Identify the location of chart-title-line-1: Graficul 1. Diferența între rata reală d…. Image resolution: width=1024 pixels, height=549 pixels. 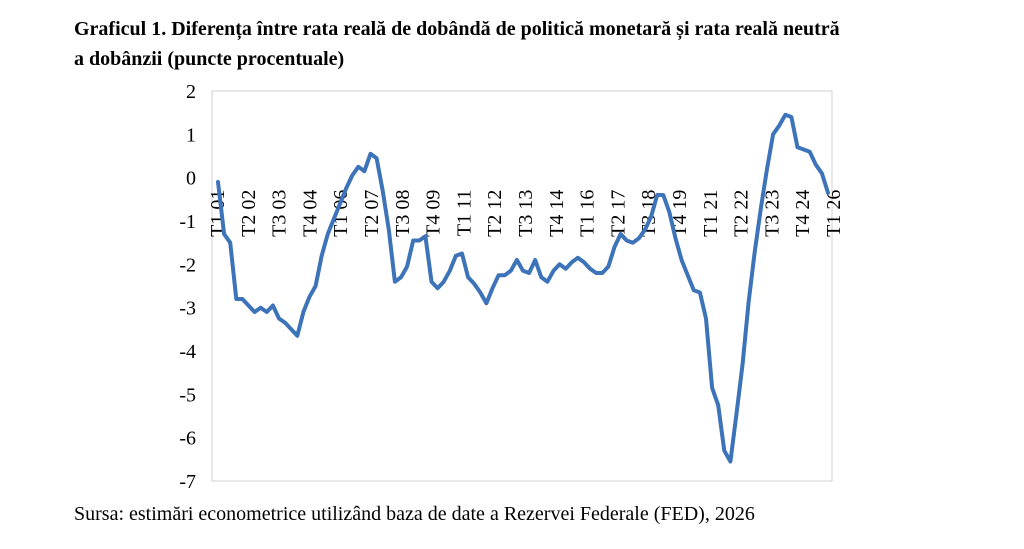
(457, 29).